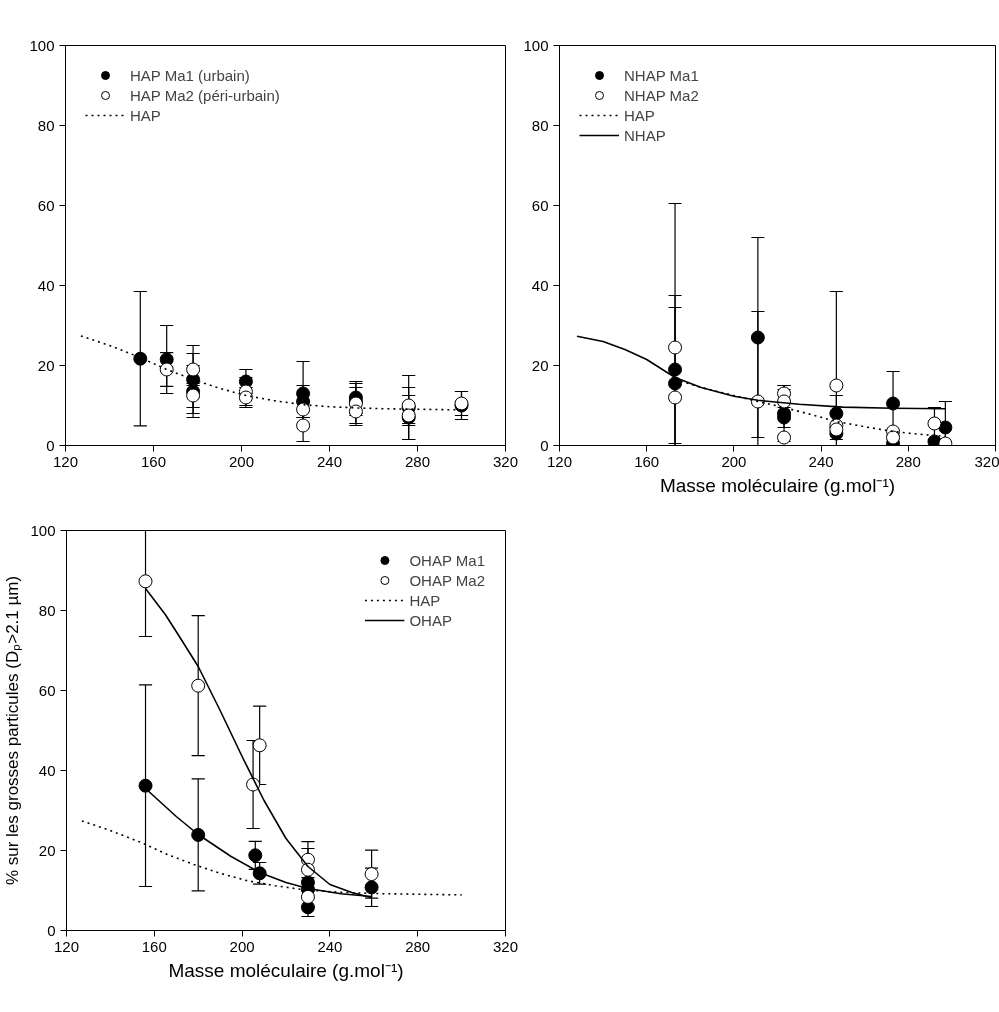 This screenshot has height=1012, width=999. What do you see at coordinates (190, 75) in the screenshot?
I see `legend-label: HAP Ma1 (urbain)` at bounding box center [190, 75].